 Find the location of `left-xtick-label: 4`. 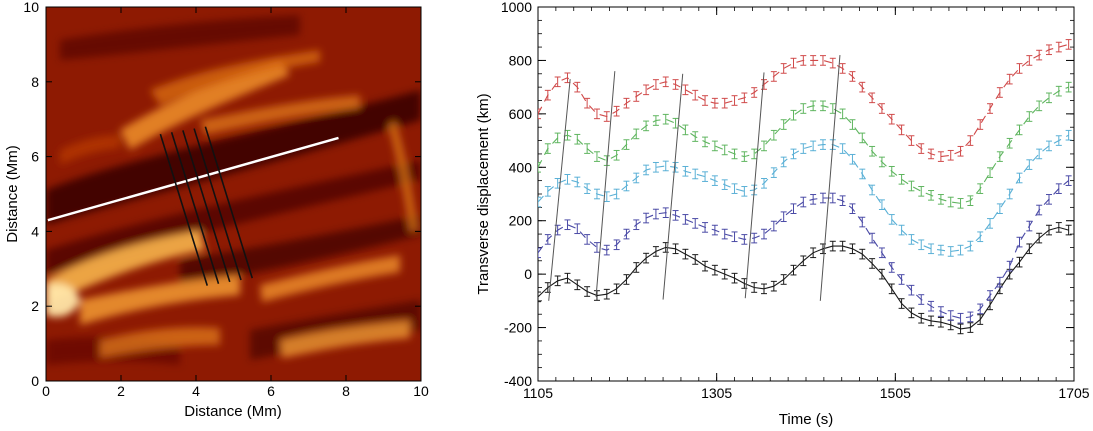

left-xtick-label: 4 is located at coordinates (196, 391).